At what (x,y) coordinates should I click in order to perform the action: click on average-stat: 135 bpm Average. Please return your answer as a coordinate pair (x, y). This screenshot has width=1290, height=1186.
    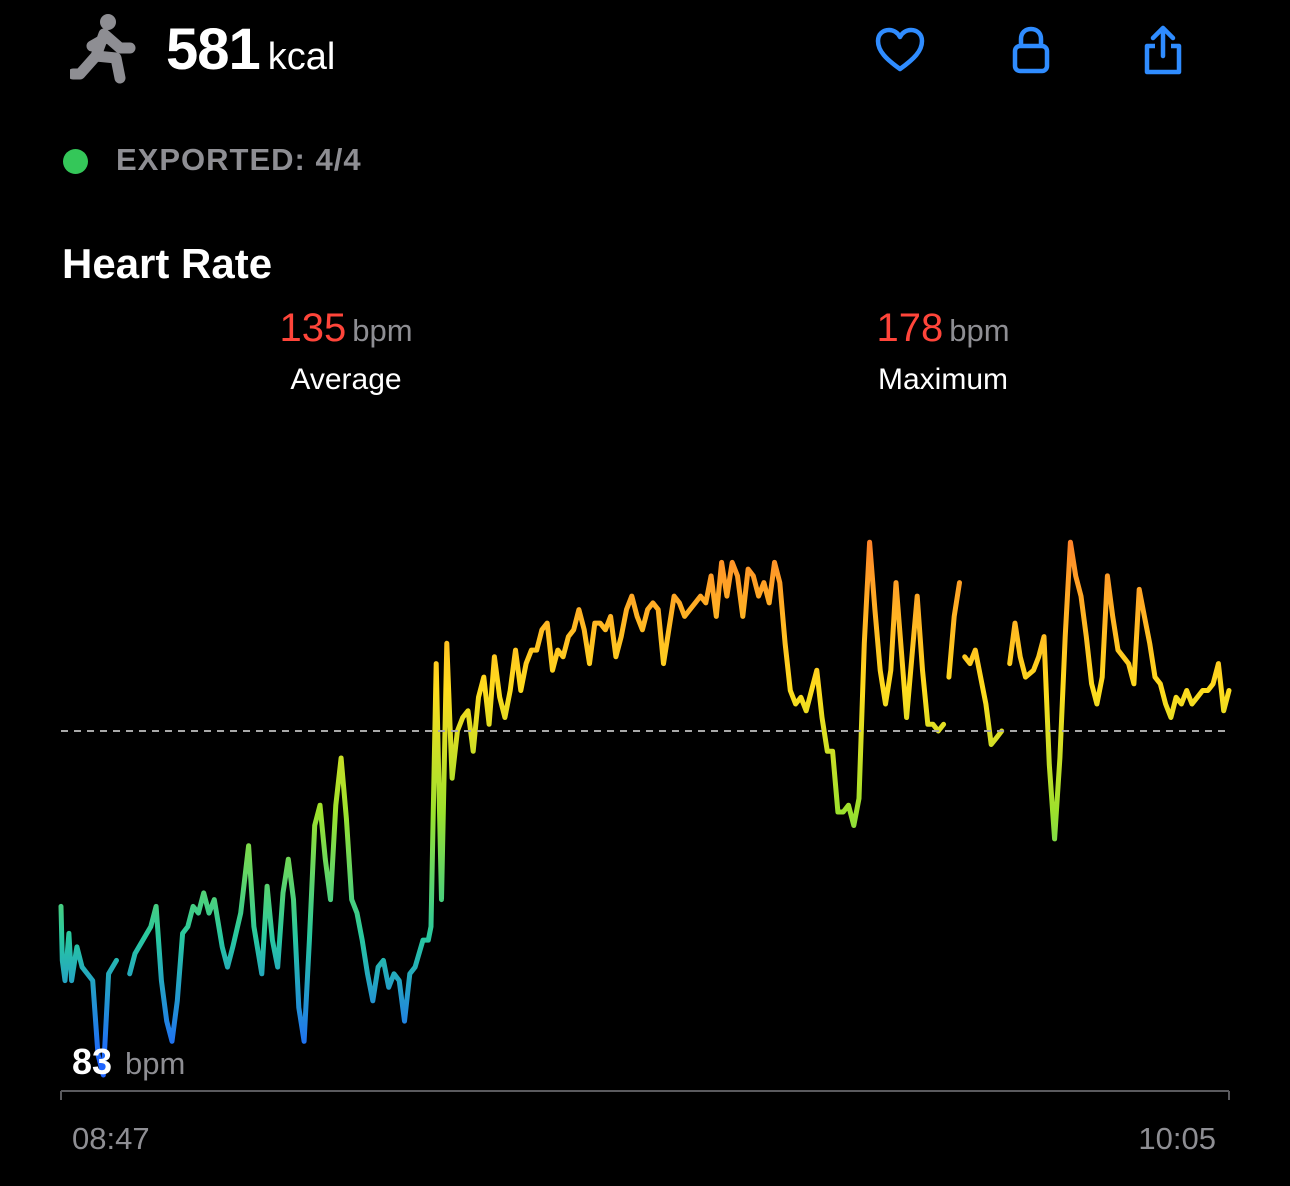
    Looking at the image, I should click on (346, 351).